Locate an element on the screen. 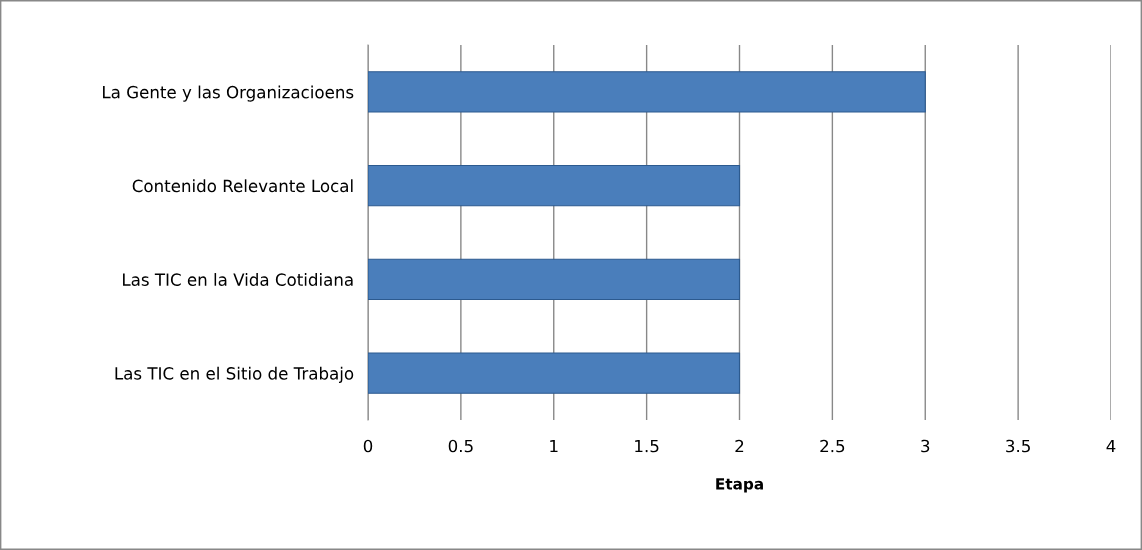  x-tick-label: 3.5 is located at coordinates (1018, 446).